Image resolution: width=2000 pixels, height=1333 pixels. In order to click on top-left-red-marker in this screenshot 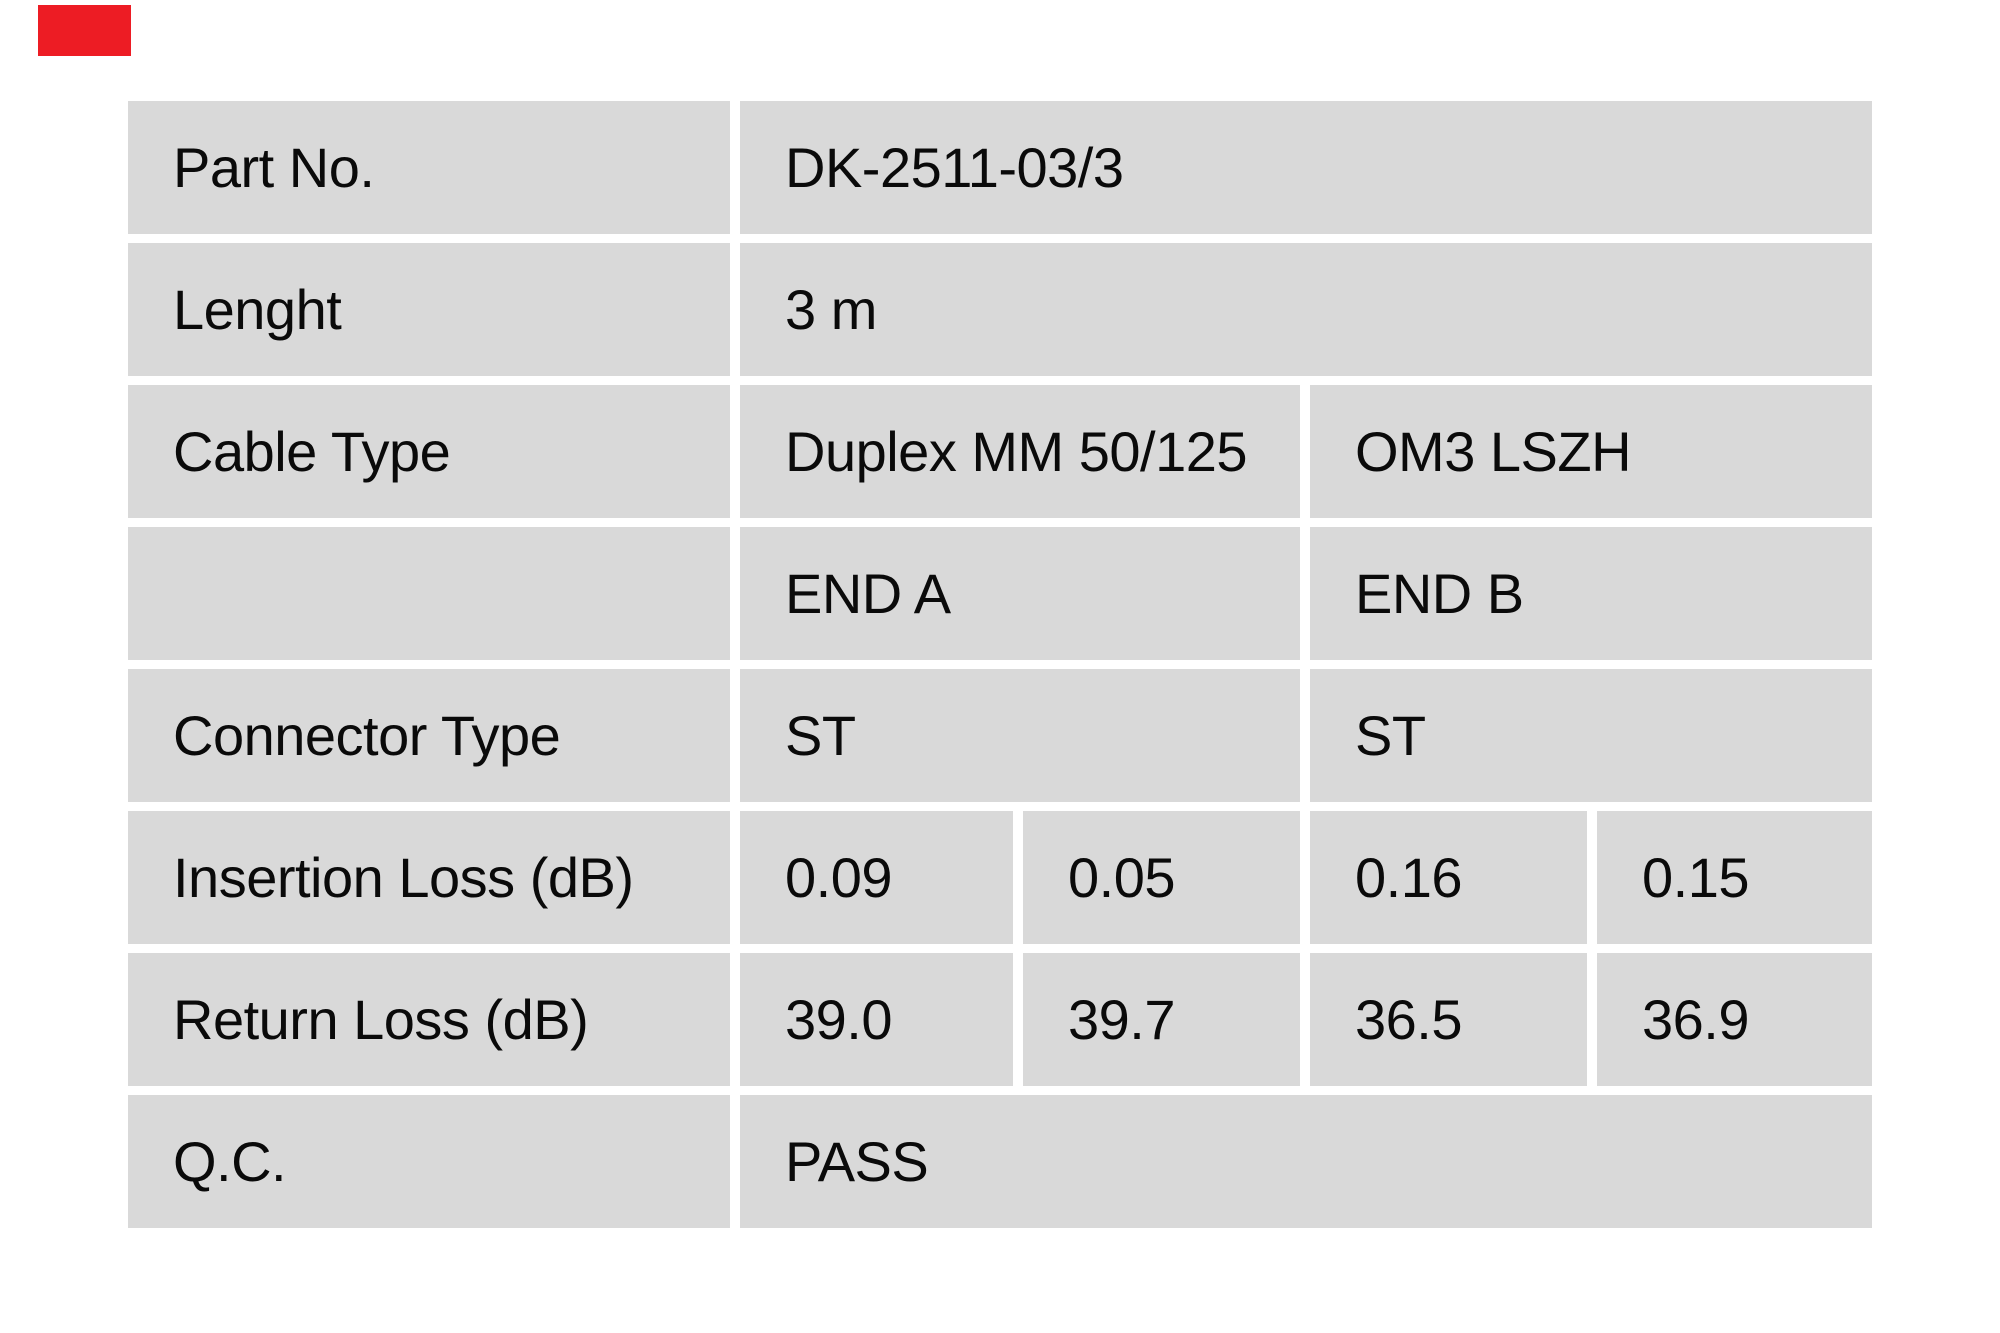, I will do `click(84, 30)`.